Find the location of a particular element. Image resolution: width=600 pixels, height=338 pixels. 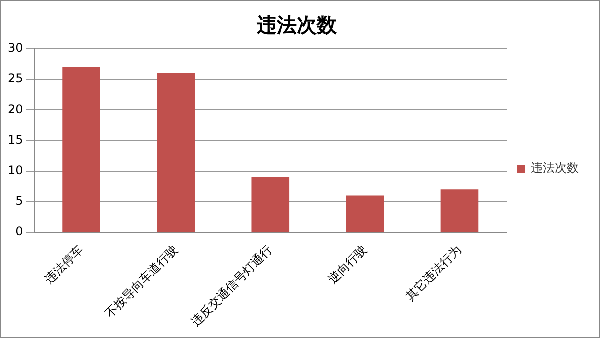

y-tick-label: 15 is located at coordinates (16, 139).